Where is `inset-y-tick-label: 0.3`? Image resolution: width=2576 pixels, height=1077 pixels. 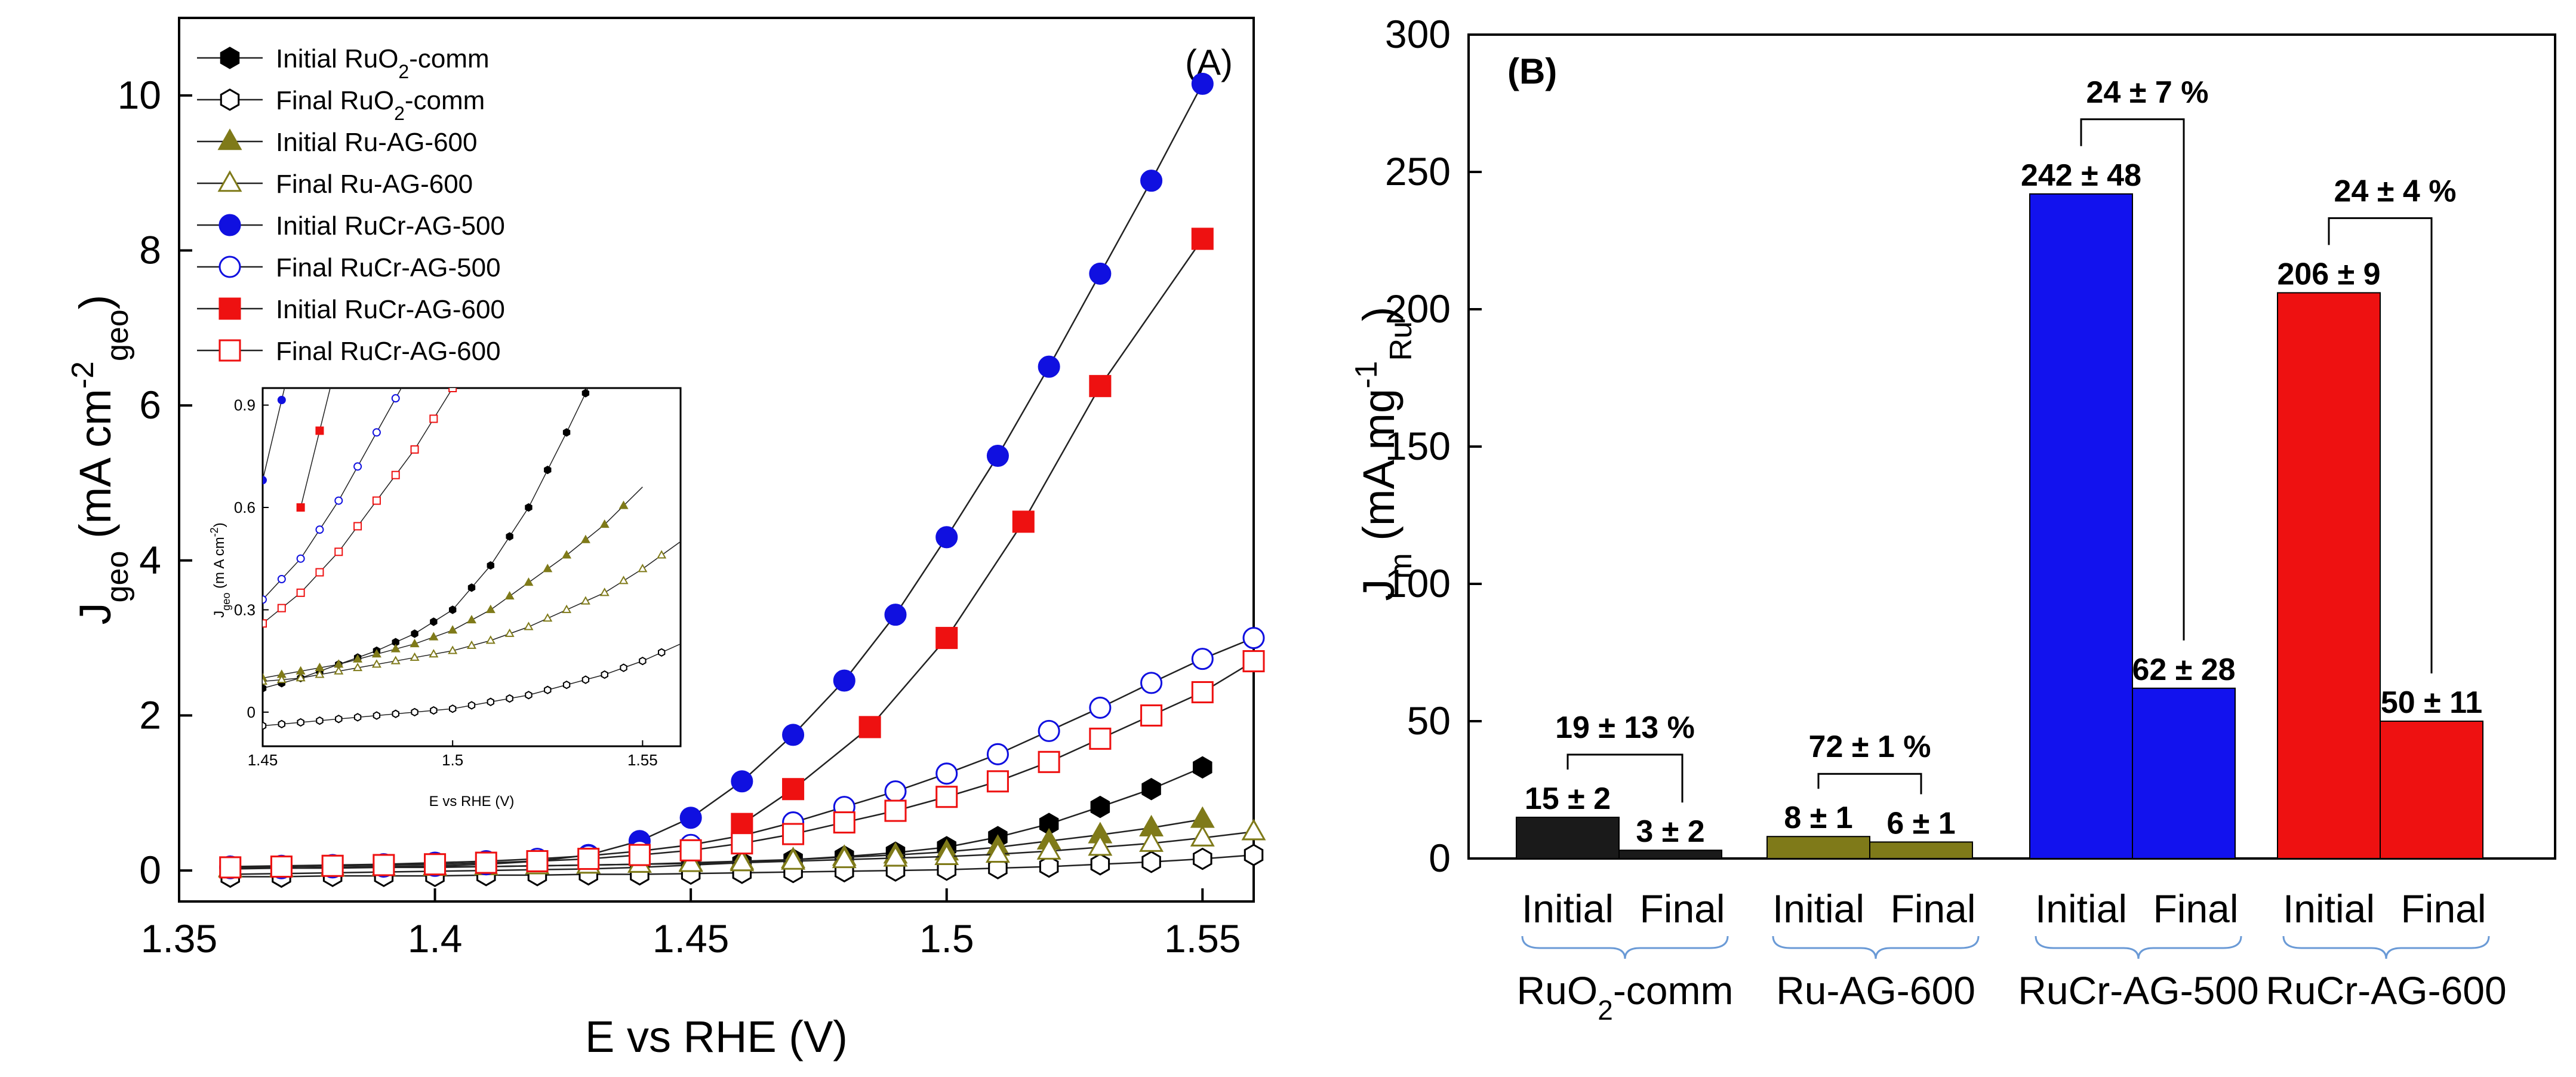 inset-y-tick-label: 0.3 is located at coordinates (245, 609).